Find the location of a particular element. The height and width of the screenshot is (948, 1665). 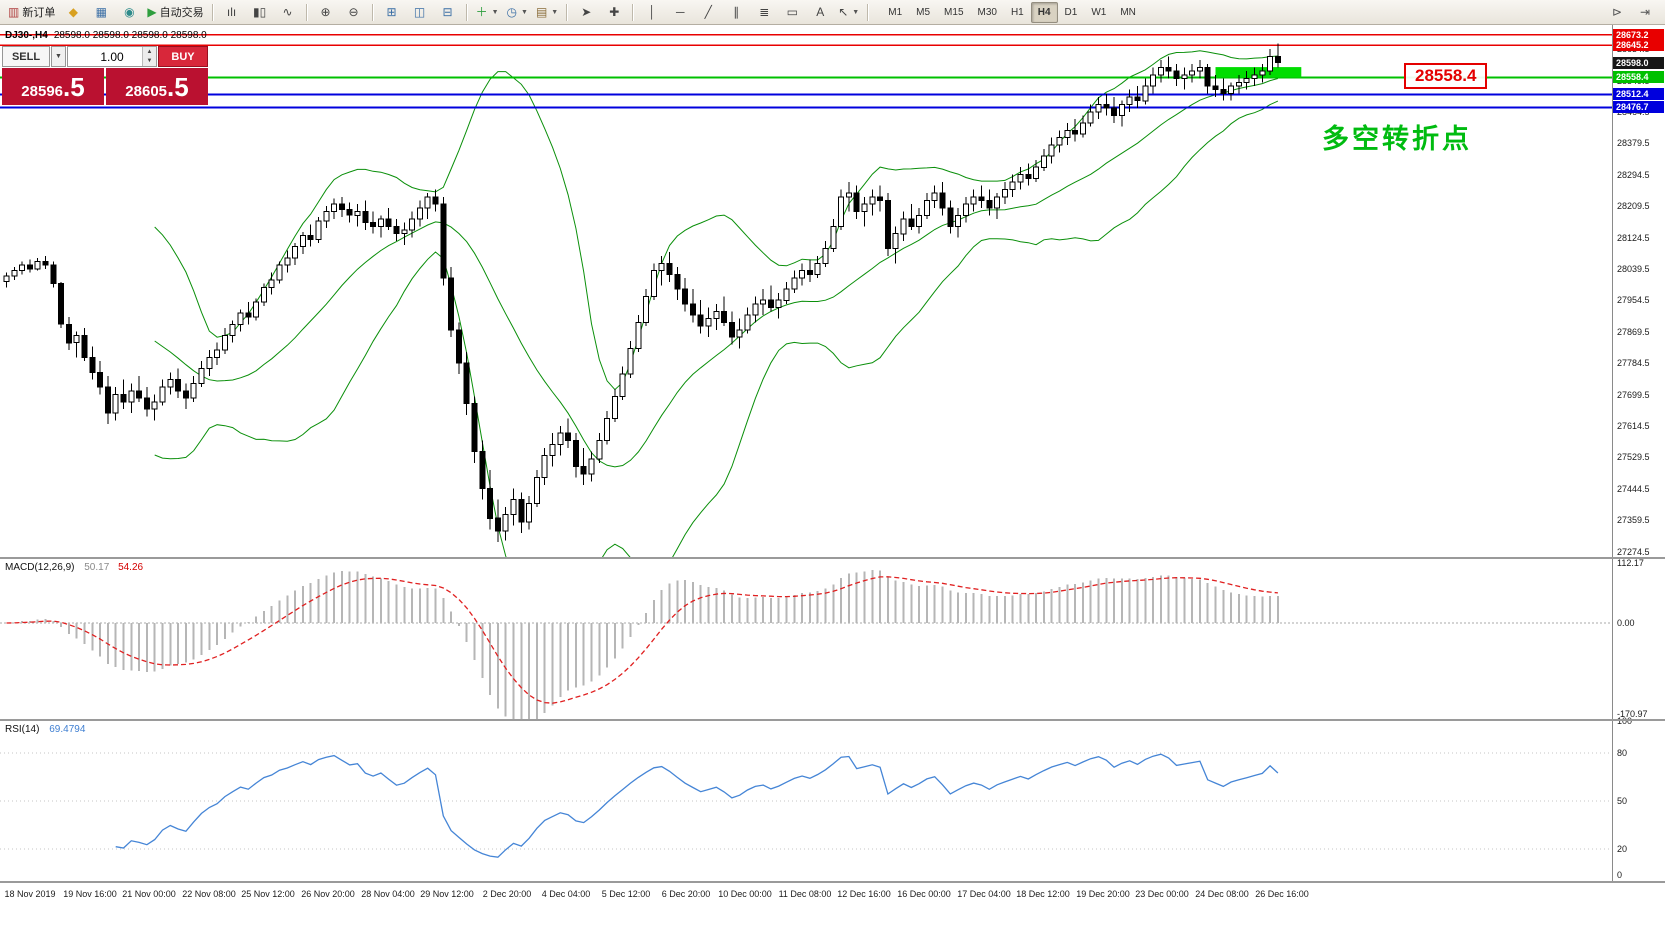

indicators-button: ＋ ▼ is located at coordinates (487, 12).